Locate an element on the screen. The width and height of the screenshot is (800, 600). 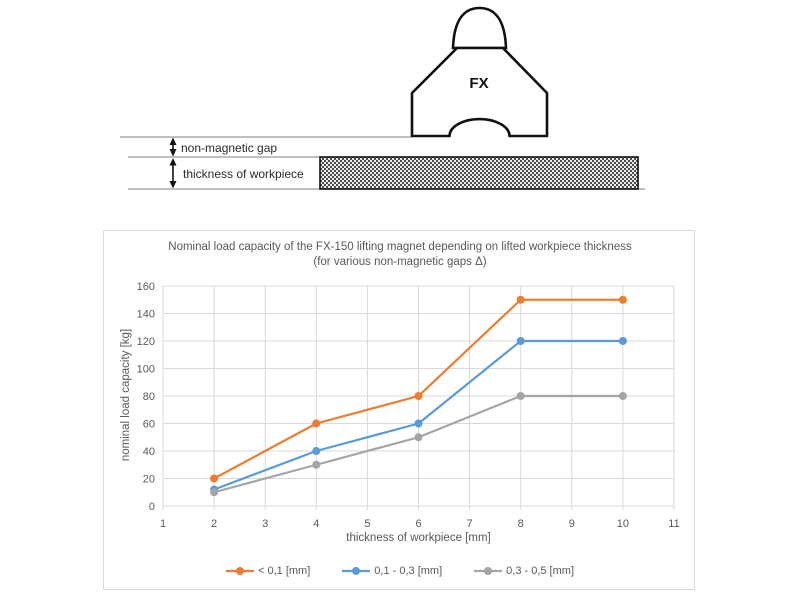
chart-legend: < 0,1 [mm] 0,1 - 0,3 [mm] 0,3 - 0,5 [mm] is located at coordinates (400, 571).